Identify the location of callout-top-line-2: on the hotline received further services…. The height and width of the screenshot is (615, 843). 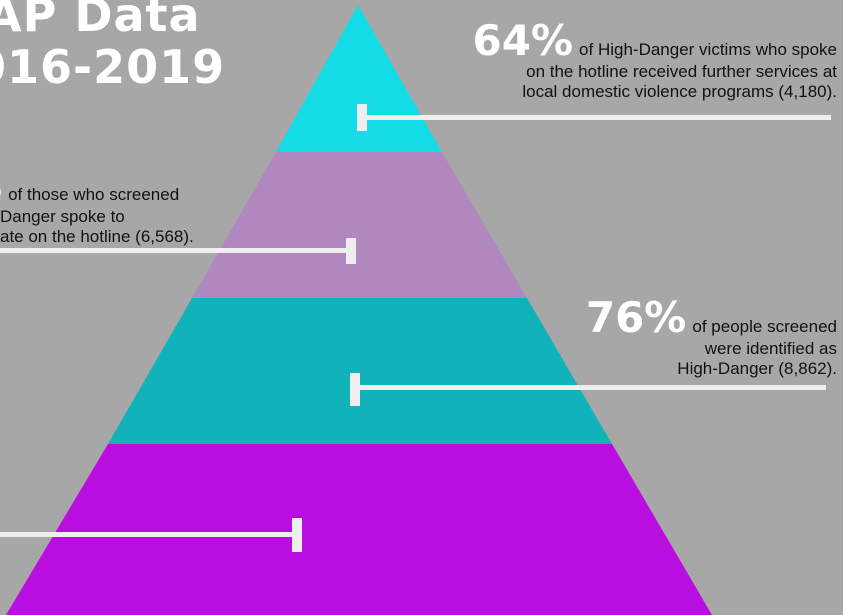
(681, 71).